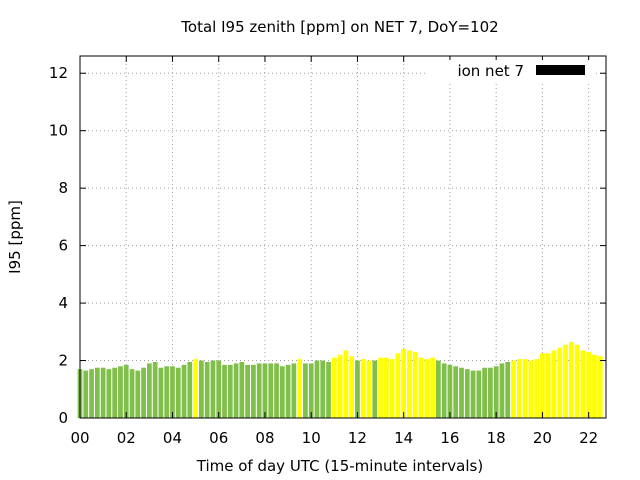  I want to click on x-tick-label: 10, so click(311, 438).